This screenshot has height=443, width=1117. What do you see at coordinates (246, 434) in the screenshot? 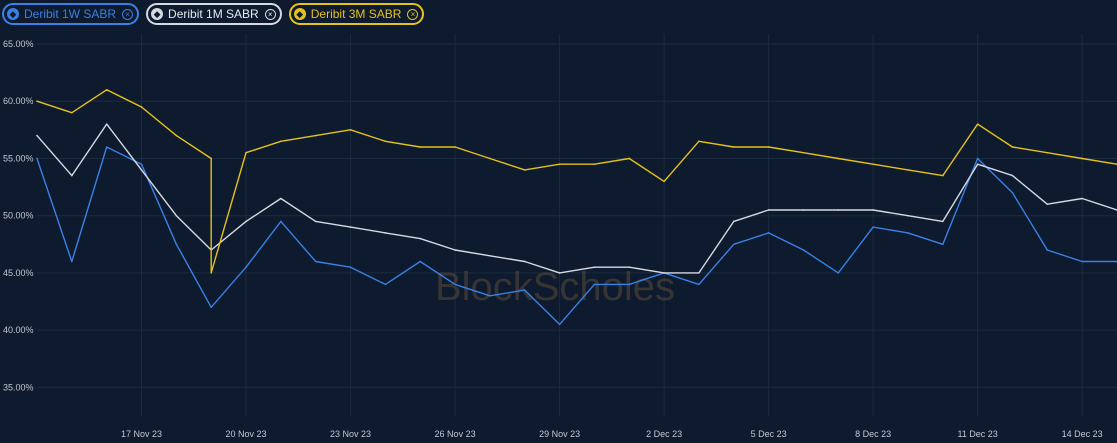
I see `x-tick-label: 20 Nov 23` at bounding box center [246, 434].